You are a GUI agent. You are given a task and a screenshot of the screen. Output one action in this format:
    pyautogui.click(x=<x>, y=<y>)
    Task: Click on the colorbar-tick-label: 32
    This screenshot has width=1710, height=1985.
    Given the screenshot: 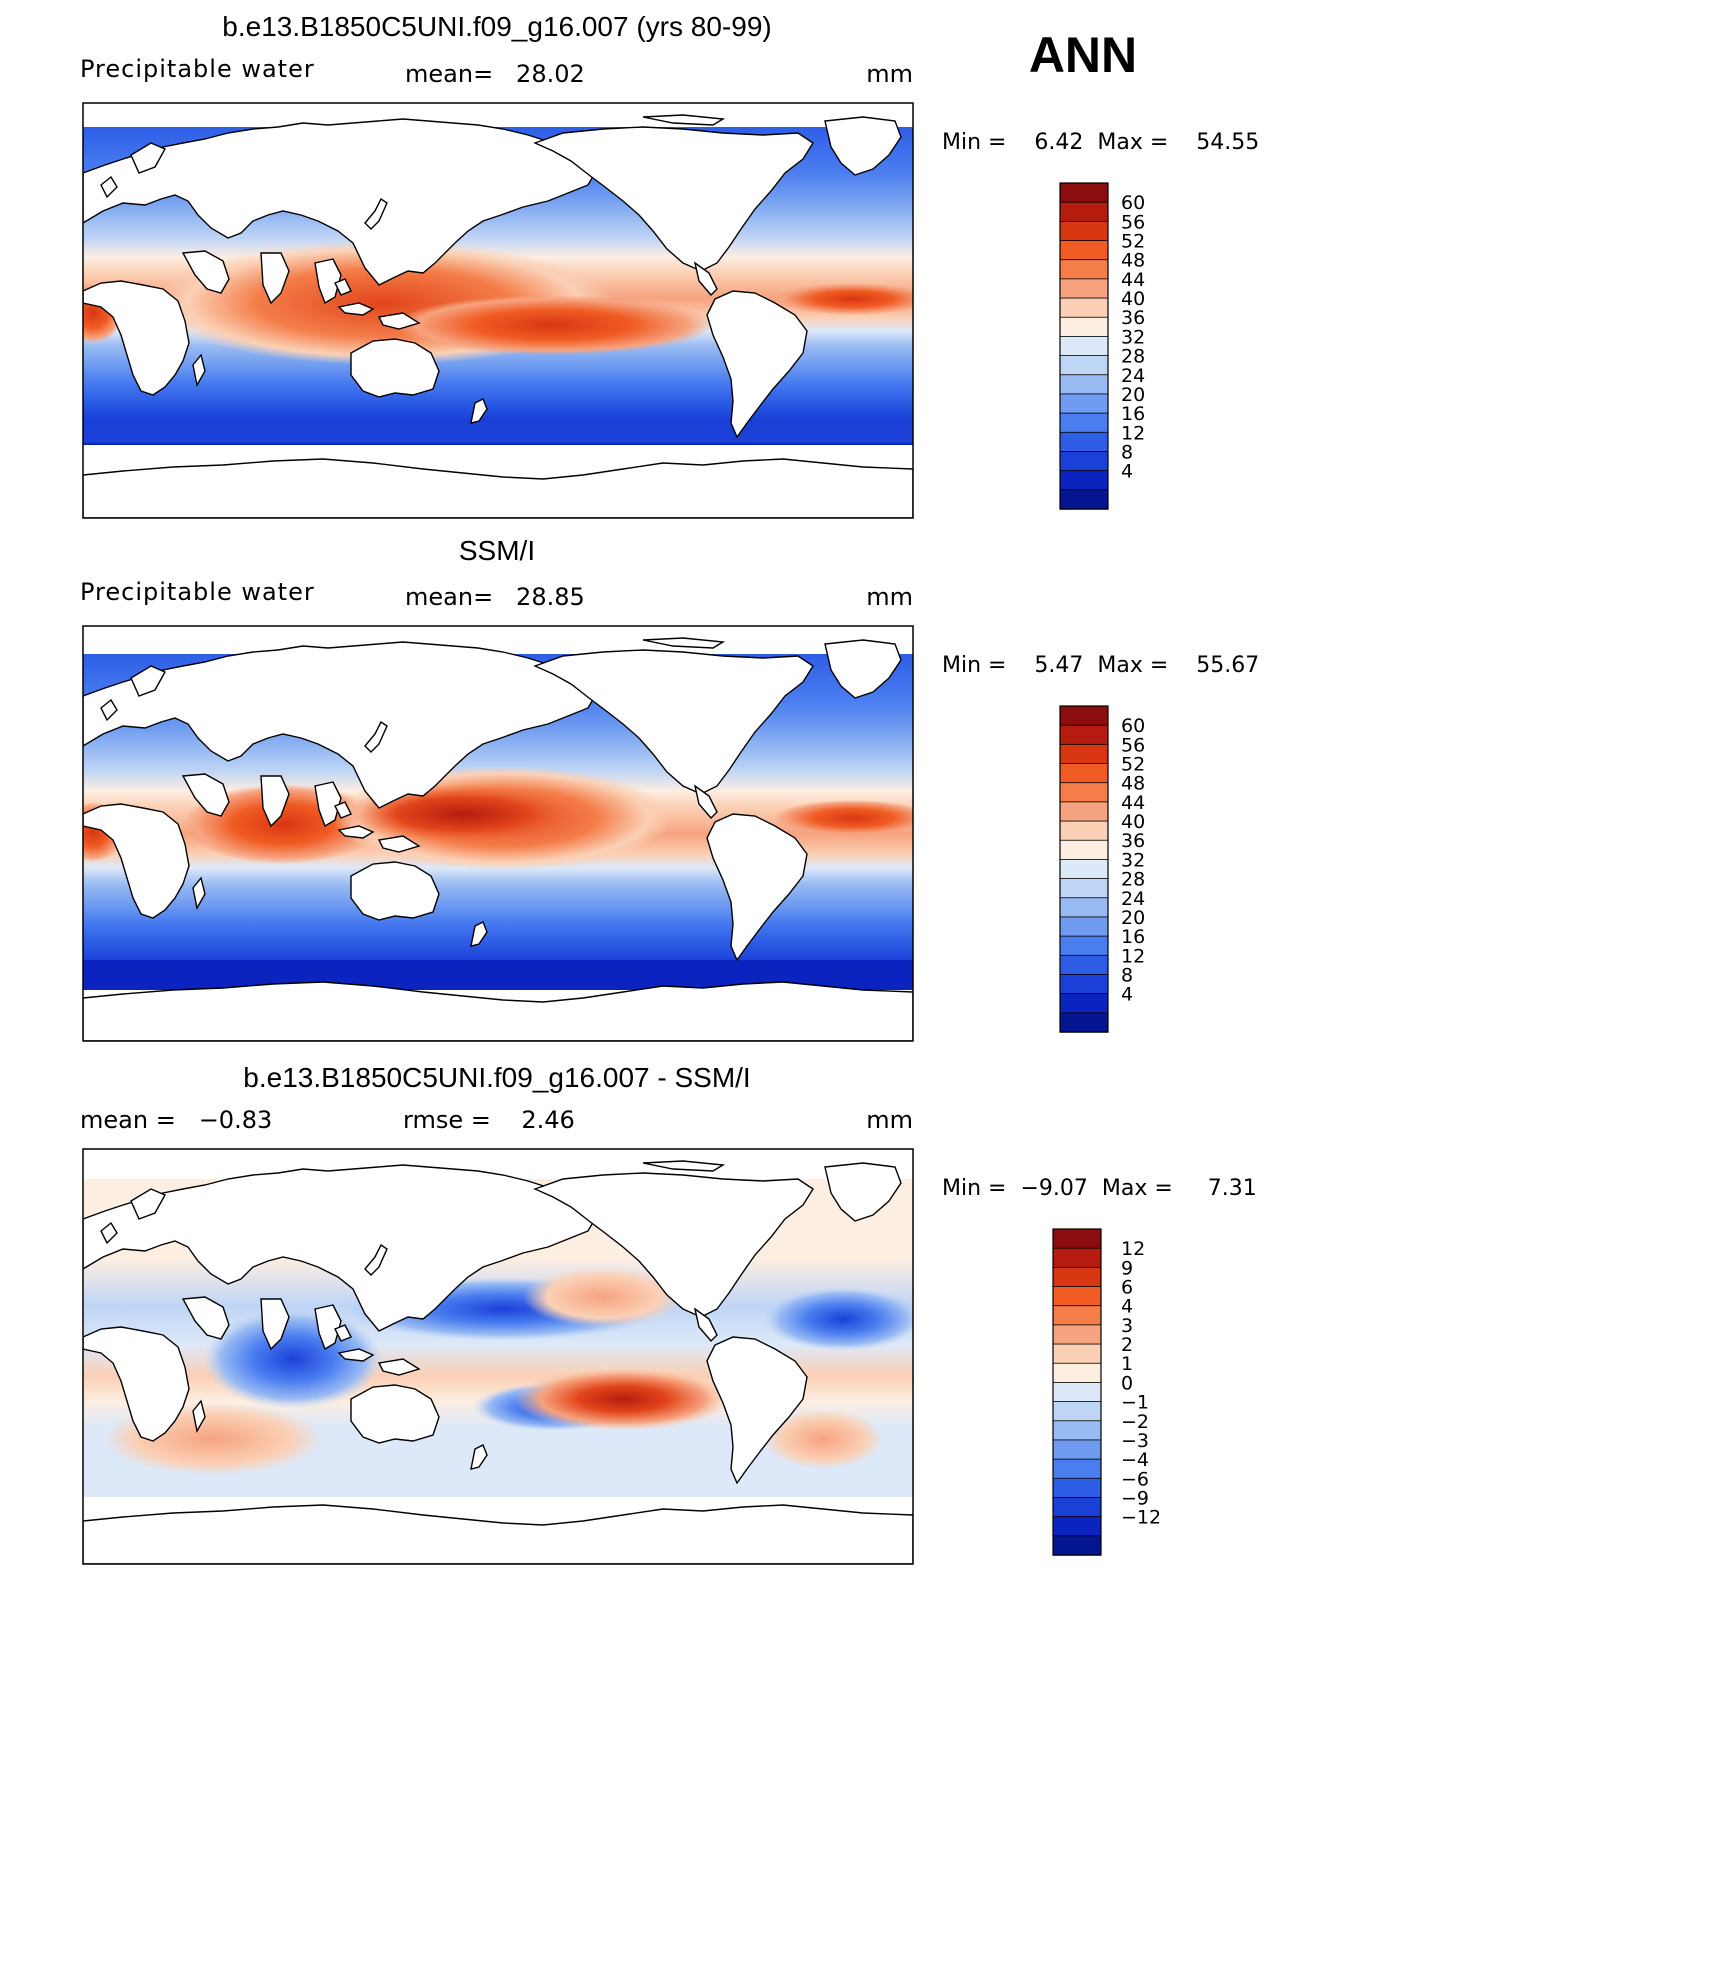 What is the action you would take?
    pyautogui.click(x=1133, y=860)
    